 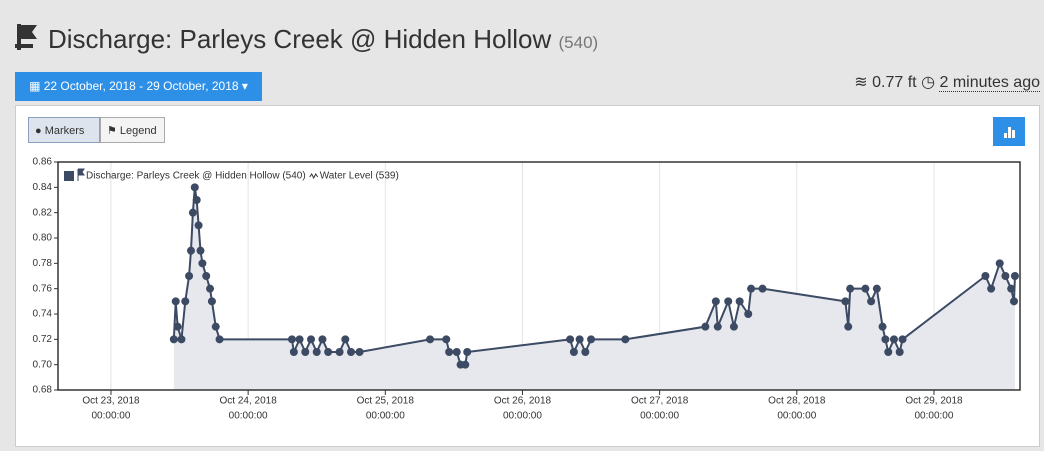 I want to click on date-range-button: ▦ 22 October, 2018 - 29 October, 2018 ▾, so click(x=138, y=86).